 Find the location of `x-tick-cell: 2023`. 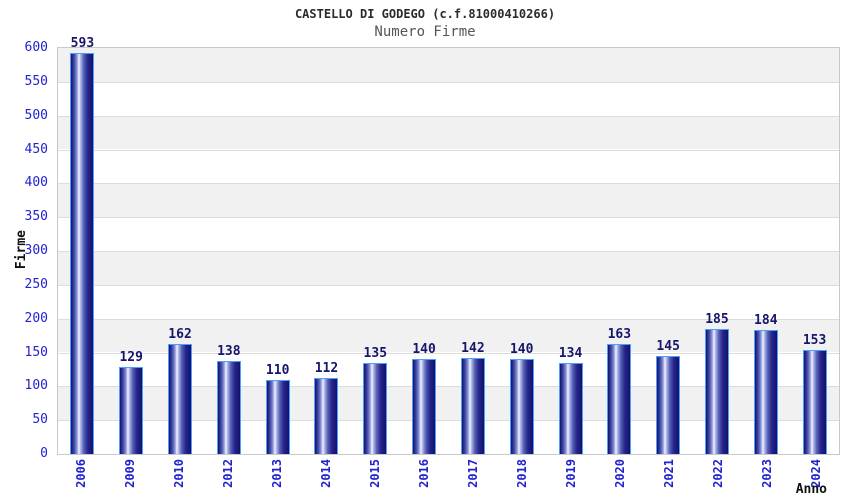

x-tick-cell: 2023 is located at coordinates (766, 473).